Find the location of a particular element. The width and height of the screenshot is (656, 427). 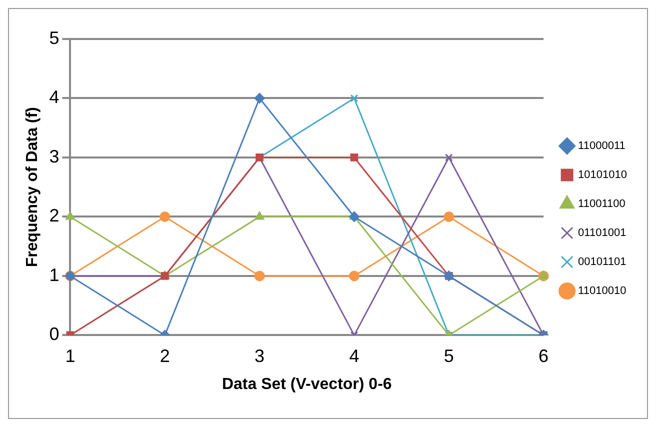

y-axis-title: Frequency of Data (f) is located at coordinates (33, 187).